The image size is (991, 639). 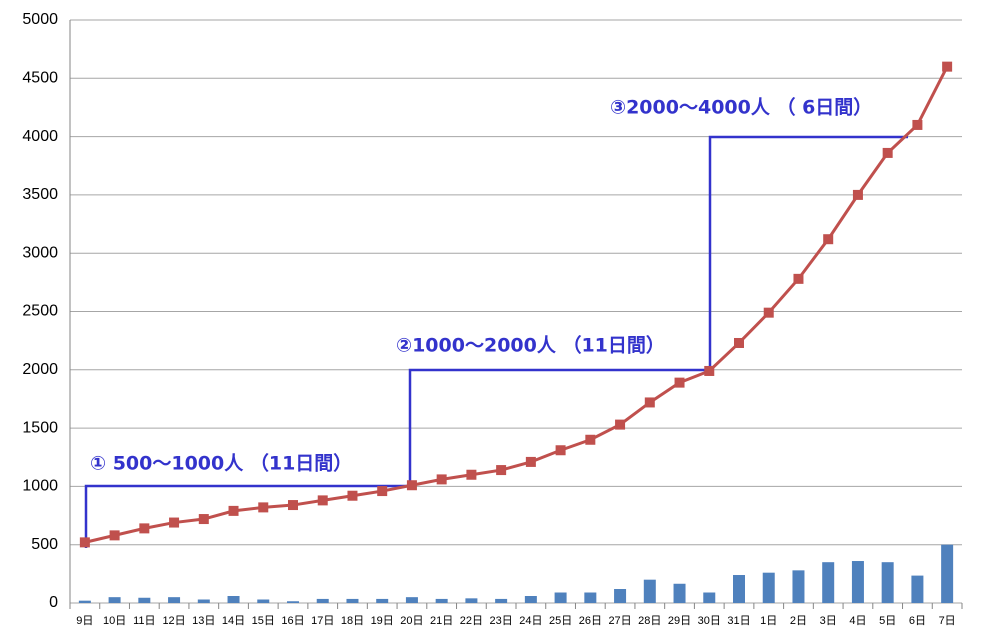 I want to click on x-tick-label: 9日, so click(x=84, y=621).